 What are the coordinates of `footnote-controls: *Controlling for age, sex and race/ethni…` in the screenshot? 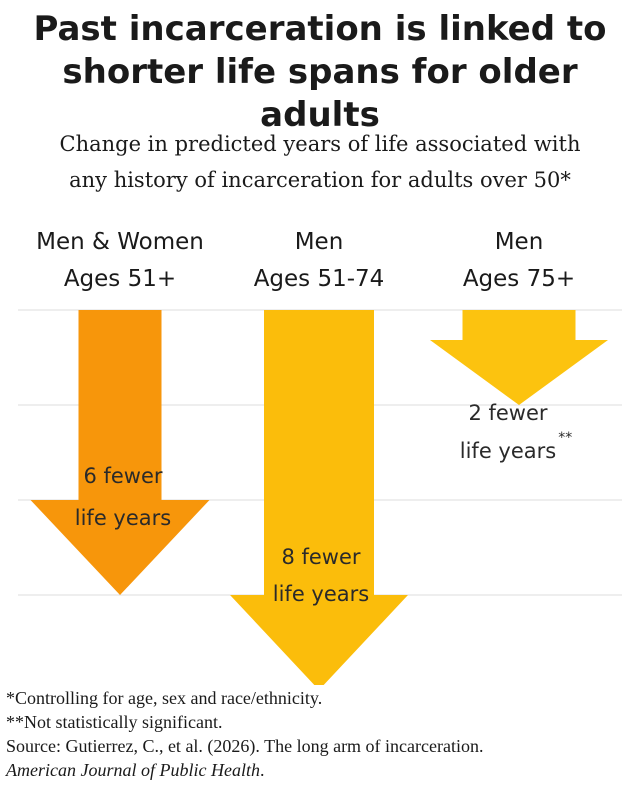 It's located at (164, 698).